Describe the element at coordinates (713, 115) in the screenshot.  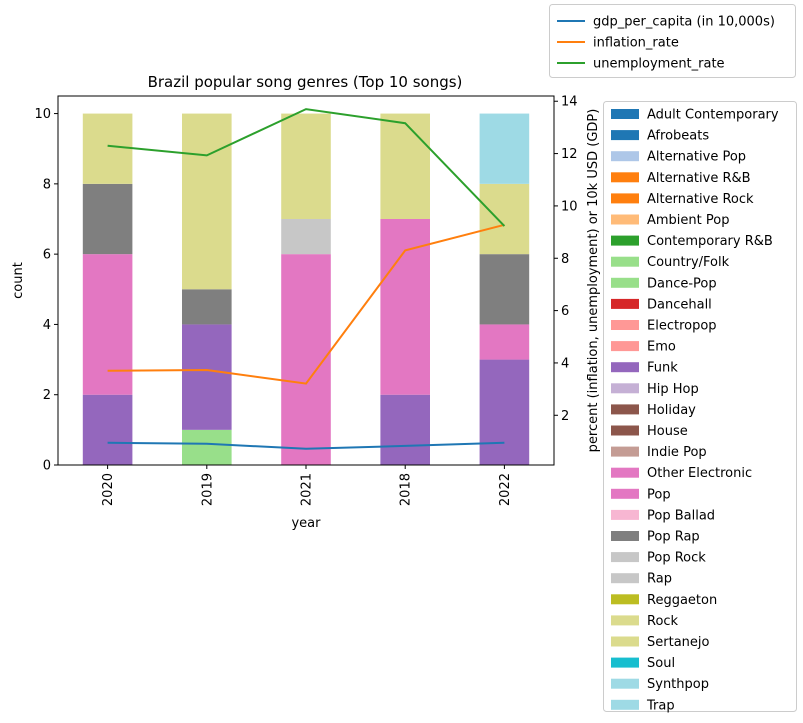
I see `genre-legend-label: Adult Contemporary` at that location.